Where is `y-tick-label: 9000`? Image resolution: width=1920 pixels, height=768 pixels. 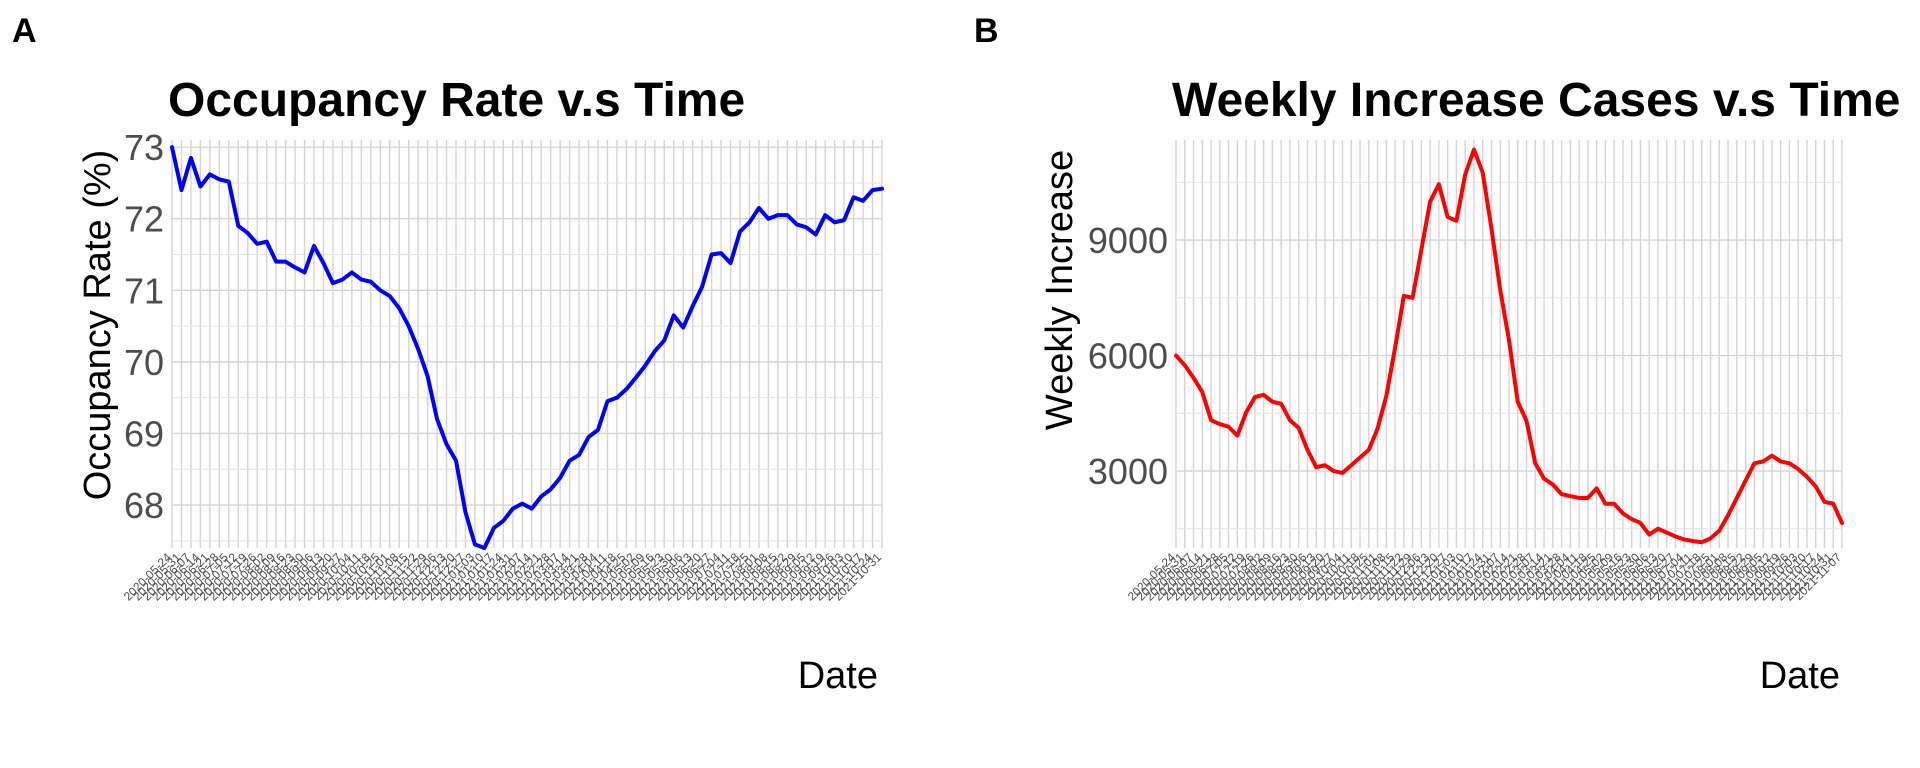 y-tick-label: 9000 is located at coordinates (1128, 240).